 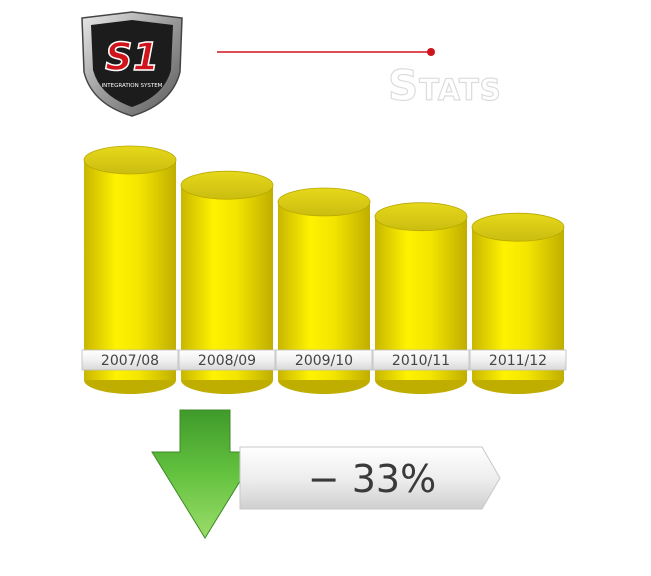 I want to click on tick-label: 2010/11, so click(x=421, y=361).